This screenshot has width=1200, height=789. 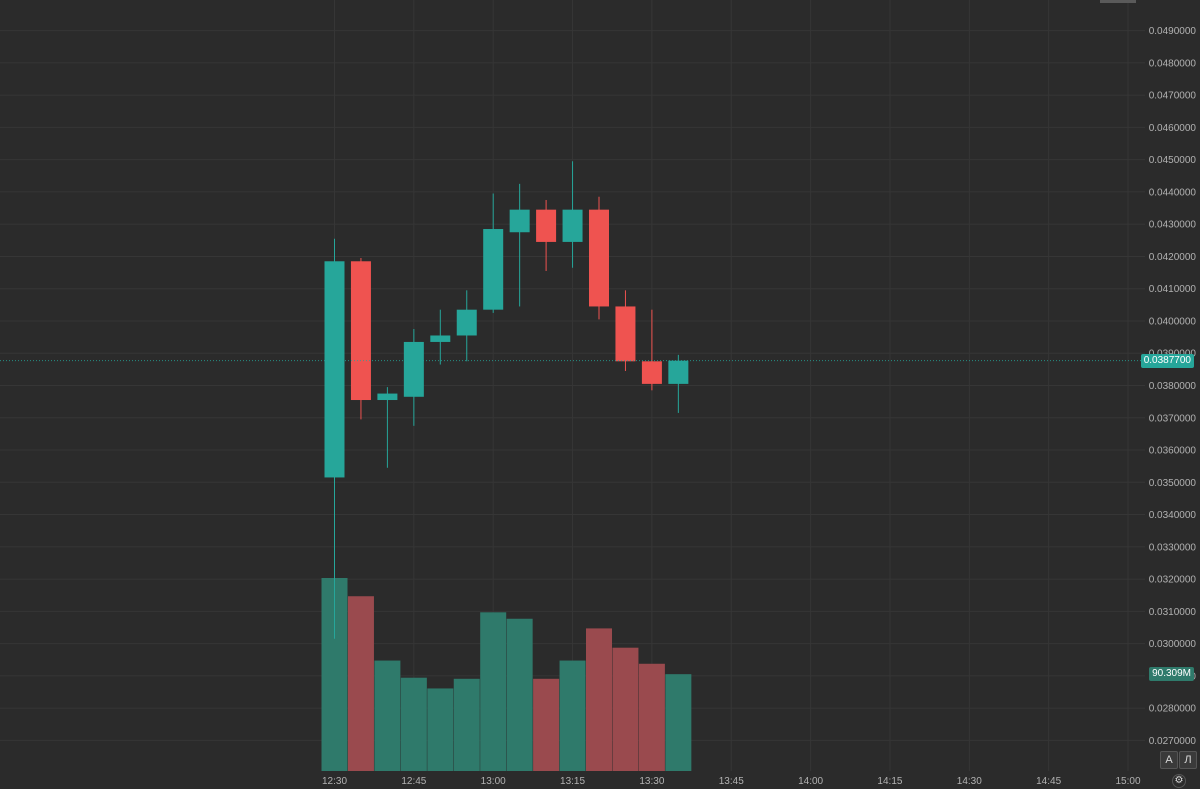 I want to click on price-tick-label: 0.0400000, so click(x=1173, y=321).